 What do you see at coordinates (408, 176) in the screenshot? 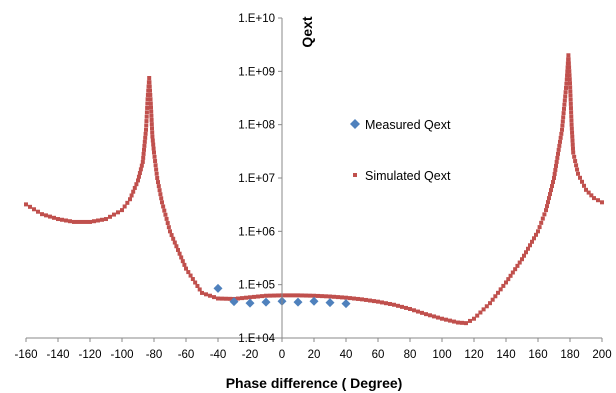
I see `legend-label-simulated: Simulated Qext` at bounding box center [408, 176].